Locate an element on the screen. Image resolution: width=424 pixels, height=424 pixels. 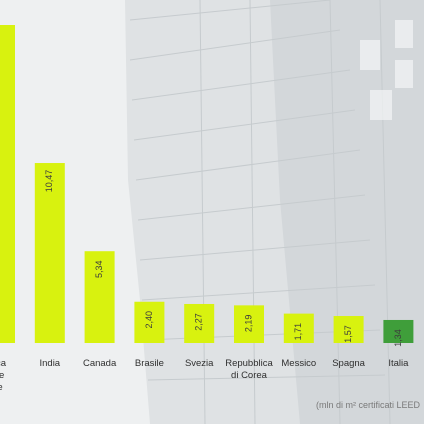
bar-value-label-5: 2,27 is located at coordinates (199, 322).